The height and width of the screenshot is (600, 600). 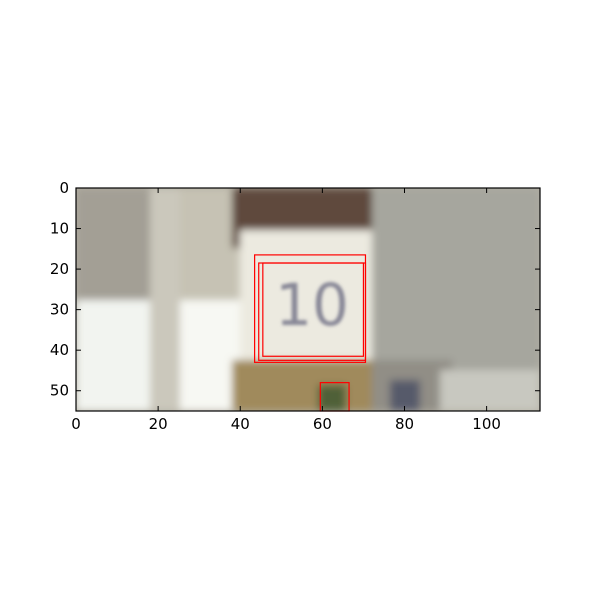 What do you see at coordinates (312, 305) in the screenshot?
I see `image-number-text: 10` at bounding box center [312, 305].